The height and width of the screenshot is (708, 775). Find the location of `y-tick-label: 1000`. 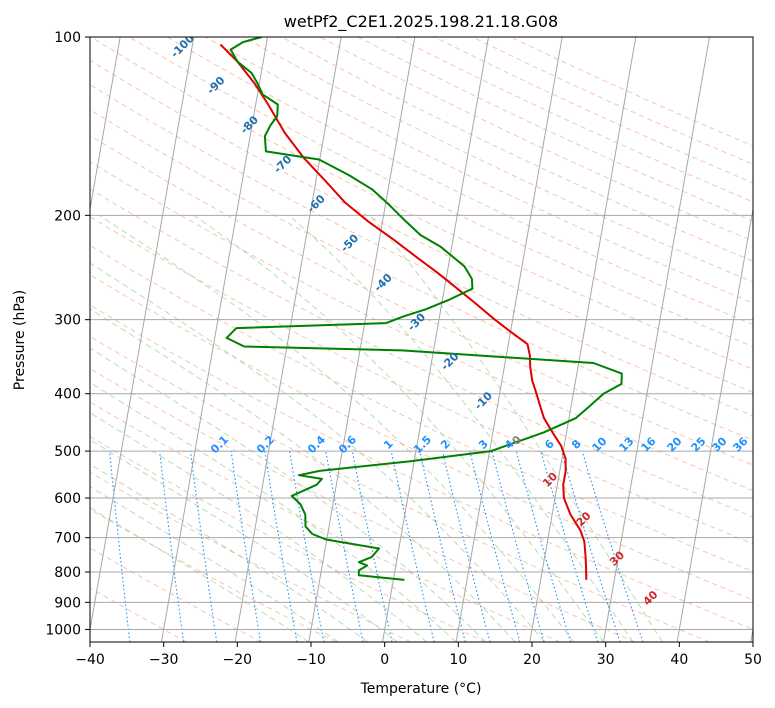

y-tick-label: 1000 is located at coordinates (63, 630).